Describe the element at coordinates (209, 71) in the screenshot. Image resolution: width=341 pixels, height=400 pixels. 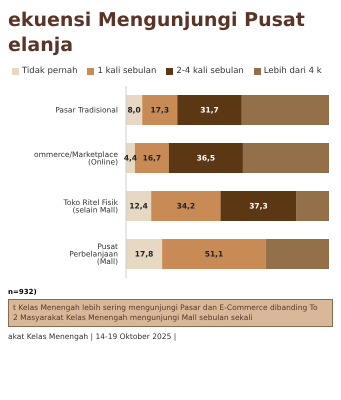
I see `legend-label: 2-4 kali sebulan` at that location.